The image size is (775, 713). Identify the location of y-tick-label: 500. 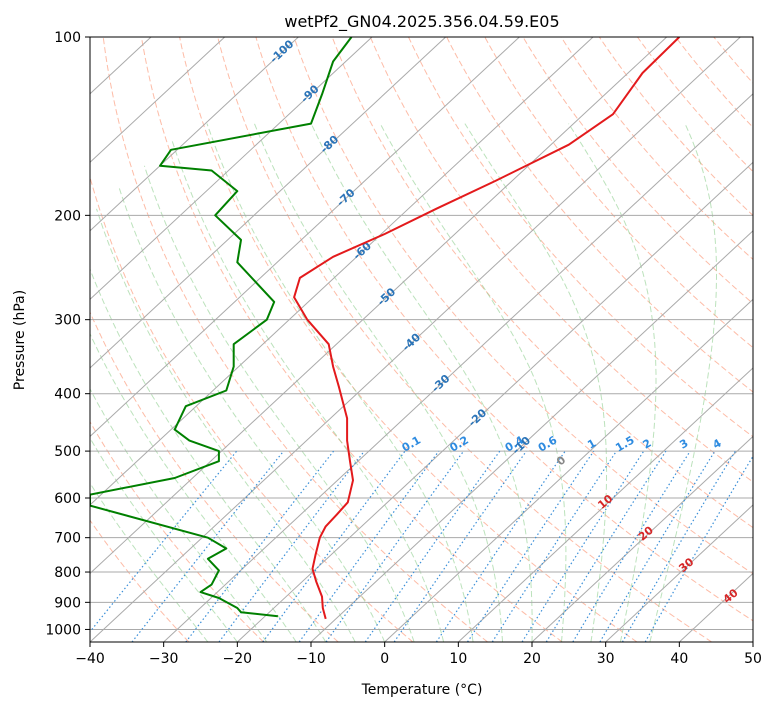
(67, 452).